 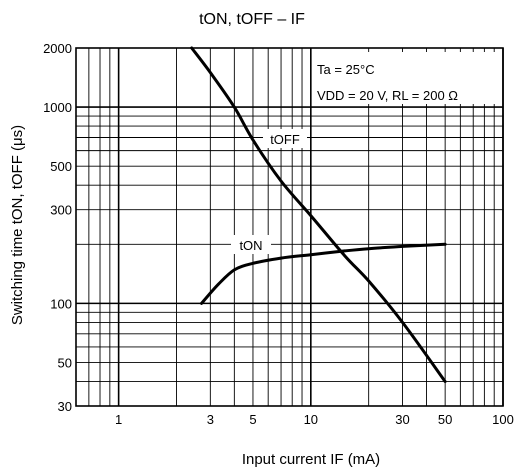 What do you see at coordinates (387, 95) in the screenshot?
I see `annotation-line: VDD = 20 V, RL = 200 Ω` at bounding box center [387, 95].